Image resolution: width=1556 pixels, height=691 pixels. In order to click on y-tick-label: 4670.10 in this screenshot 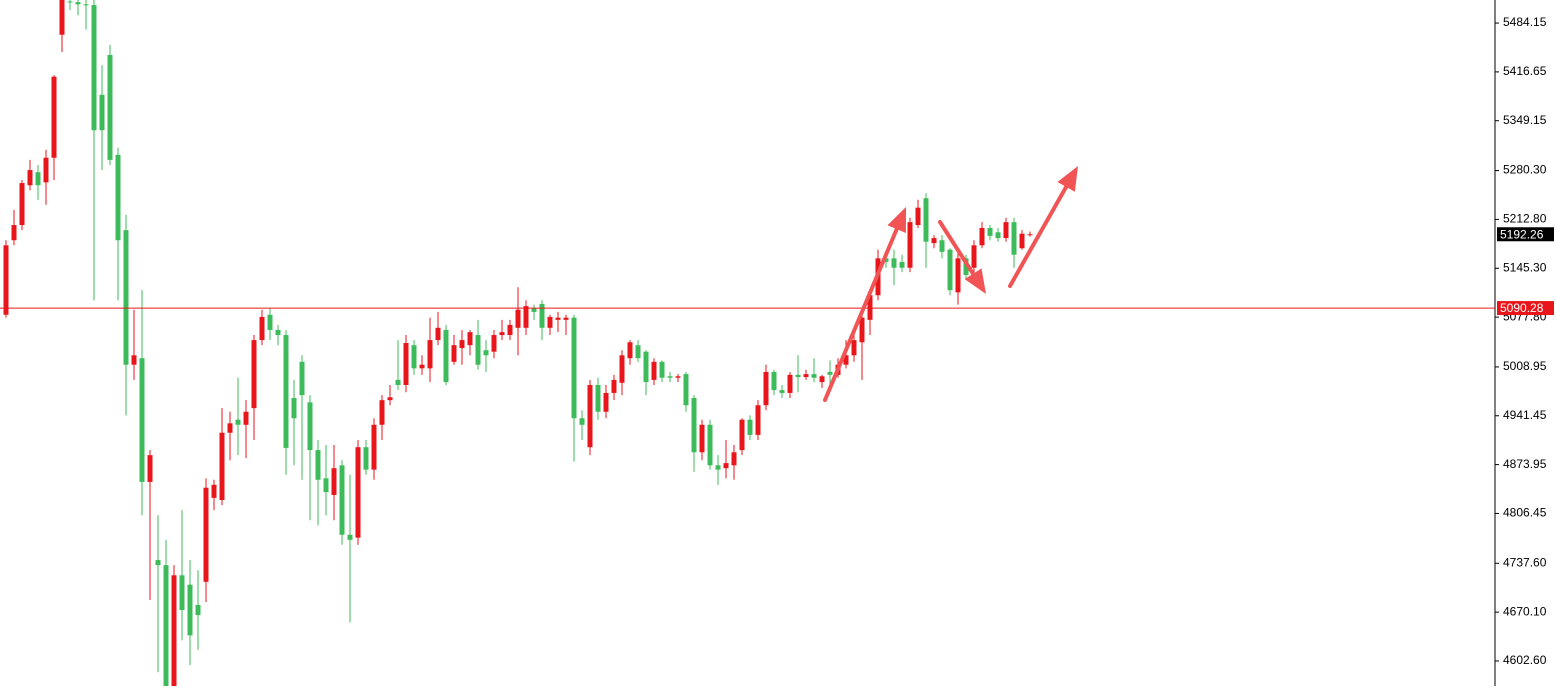, I will do `click(1525, 611)`.